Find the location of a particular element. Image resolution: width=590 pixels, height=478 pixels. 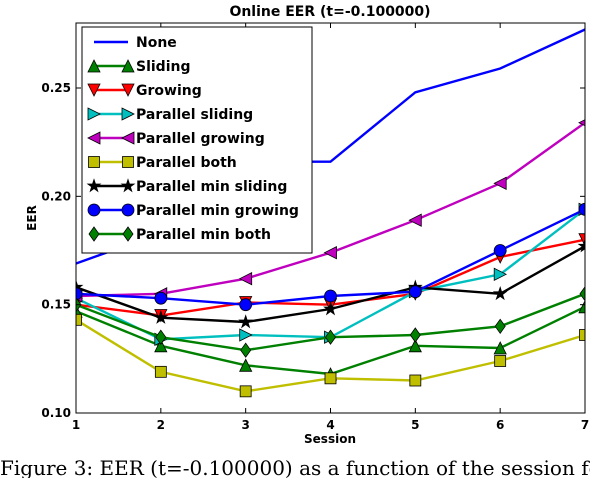

legend-label: Parallel growing is located at coordinates (200, 139).